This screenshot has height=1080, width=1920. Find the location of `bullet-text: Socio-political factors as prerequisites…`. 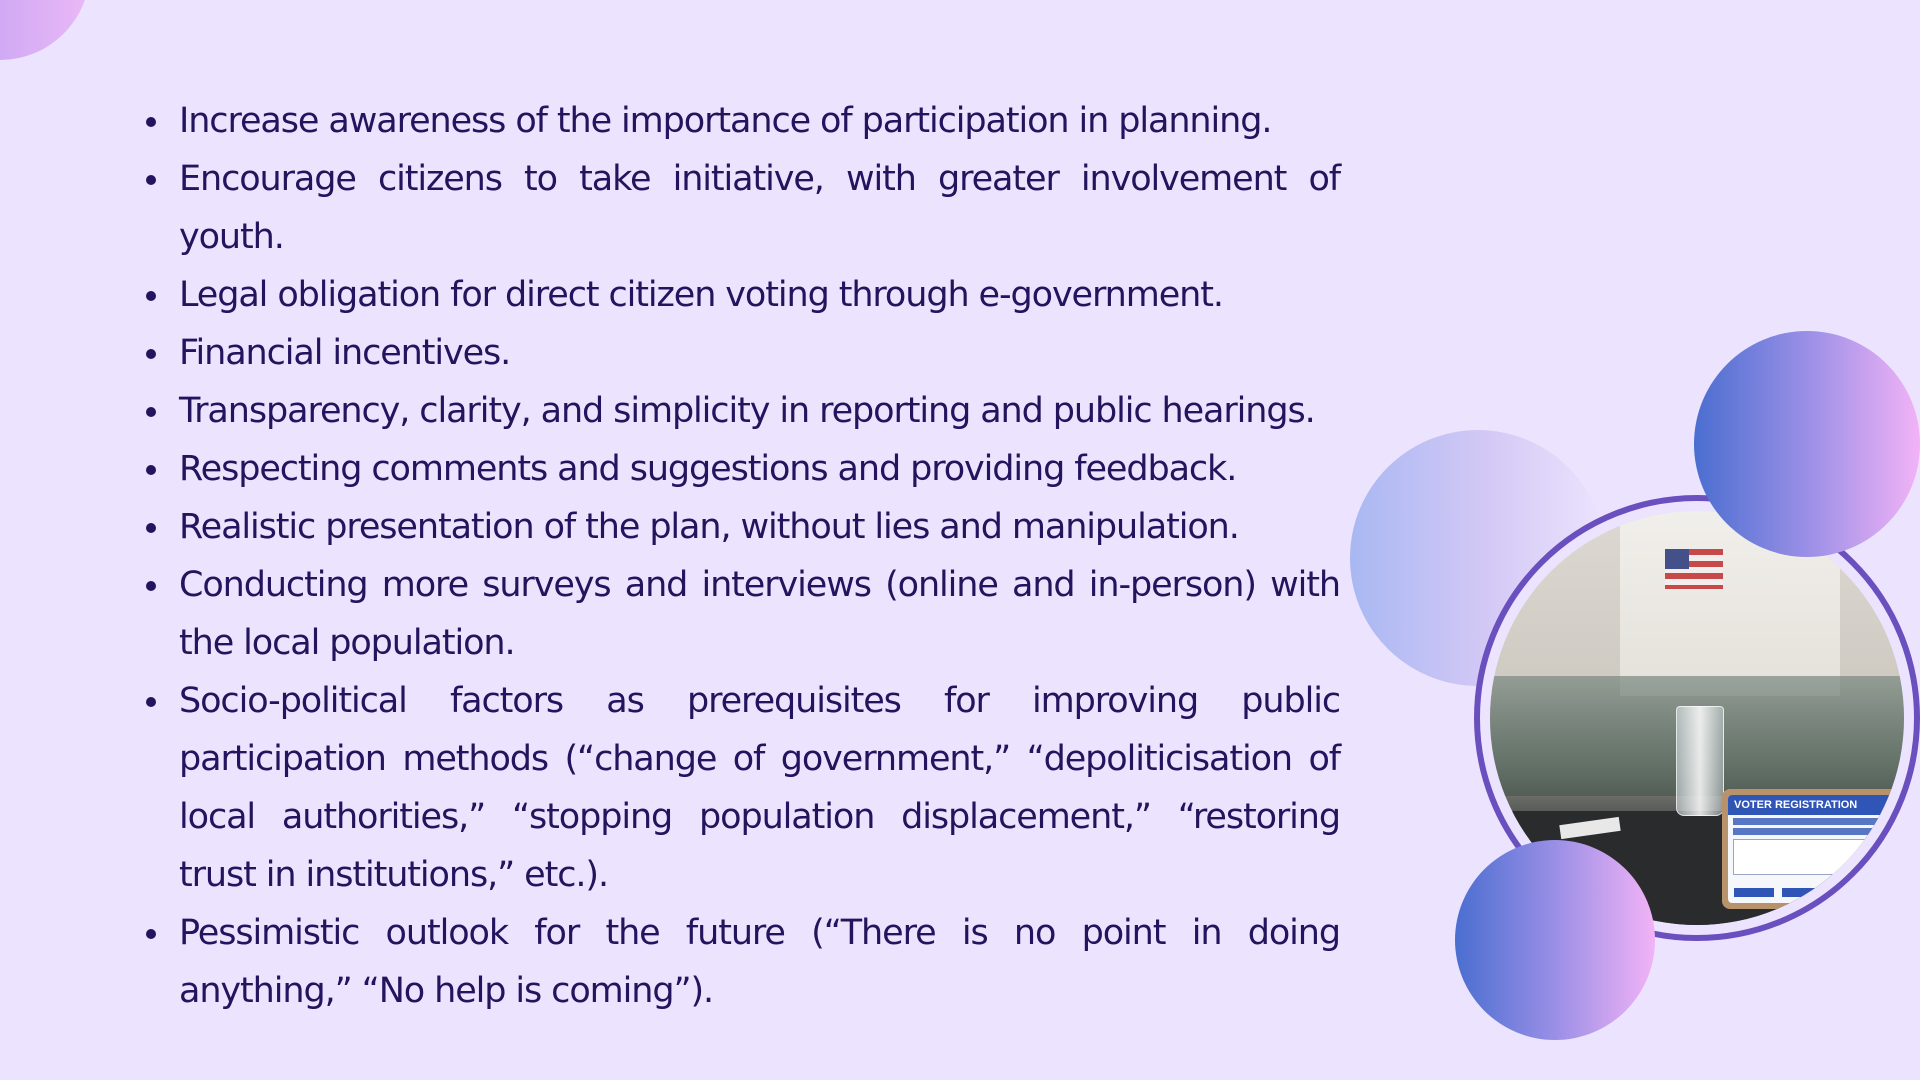

bullet-text: Socio-political factors as prerequisites… is located at coordinates (760, 788).